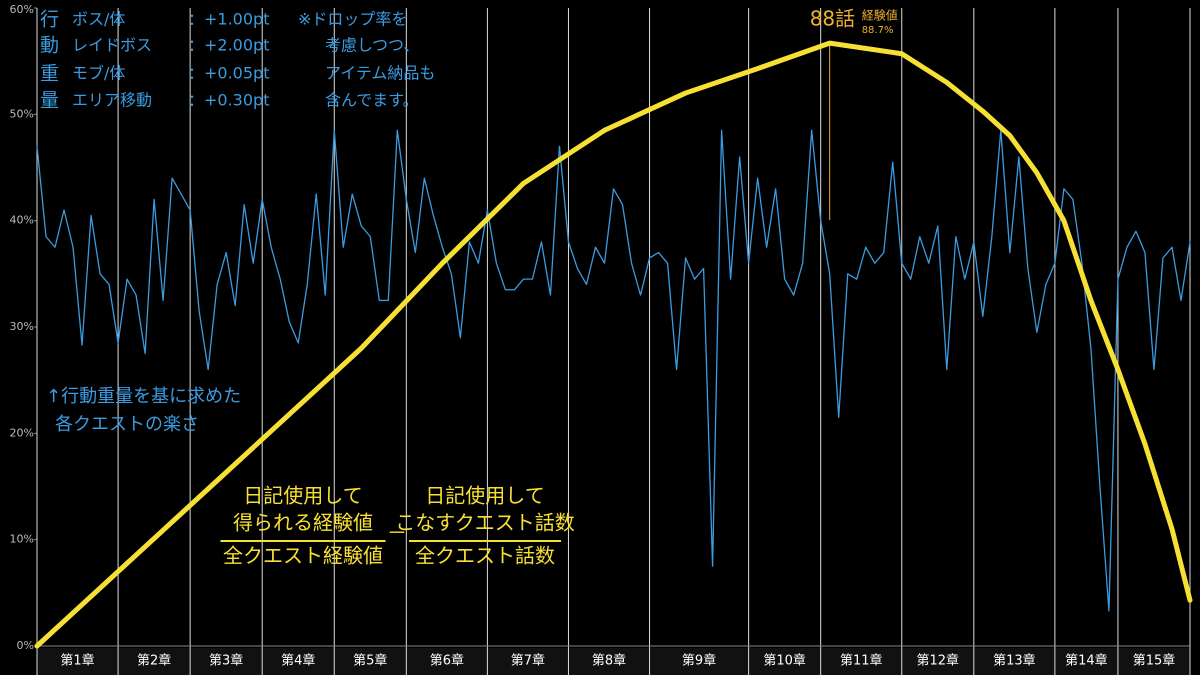 This screenshot has width=1200, height=675. Describe the element at coordinates (878, 30) in the screenshot. I see `peak-sub-value: 88.7%` at that location.